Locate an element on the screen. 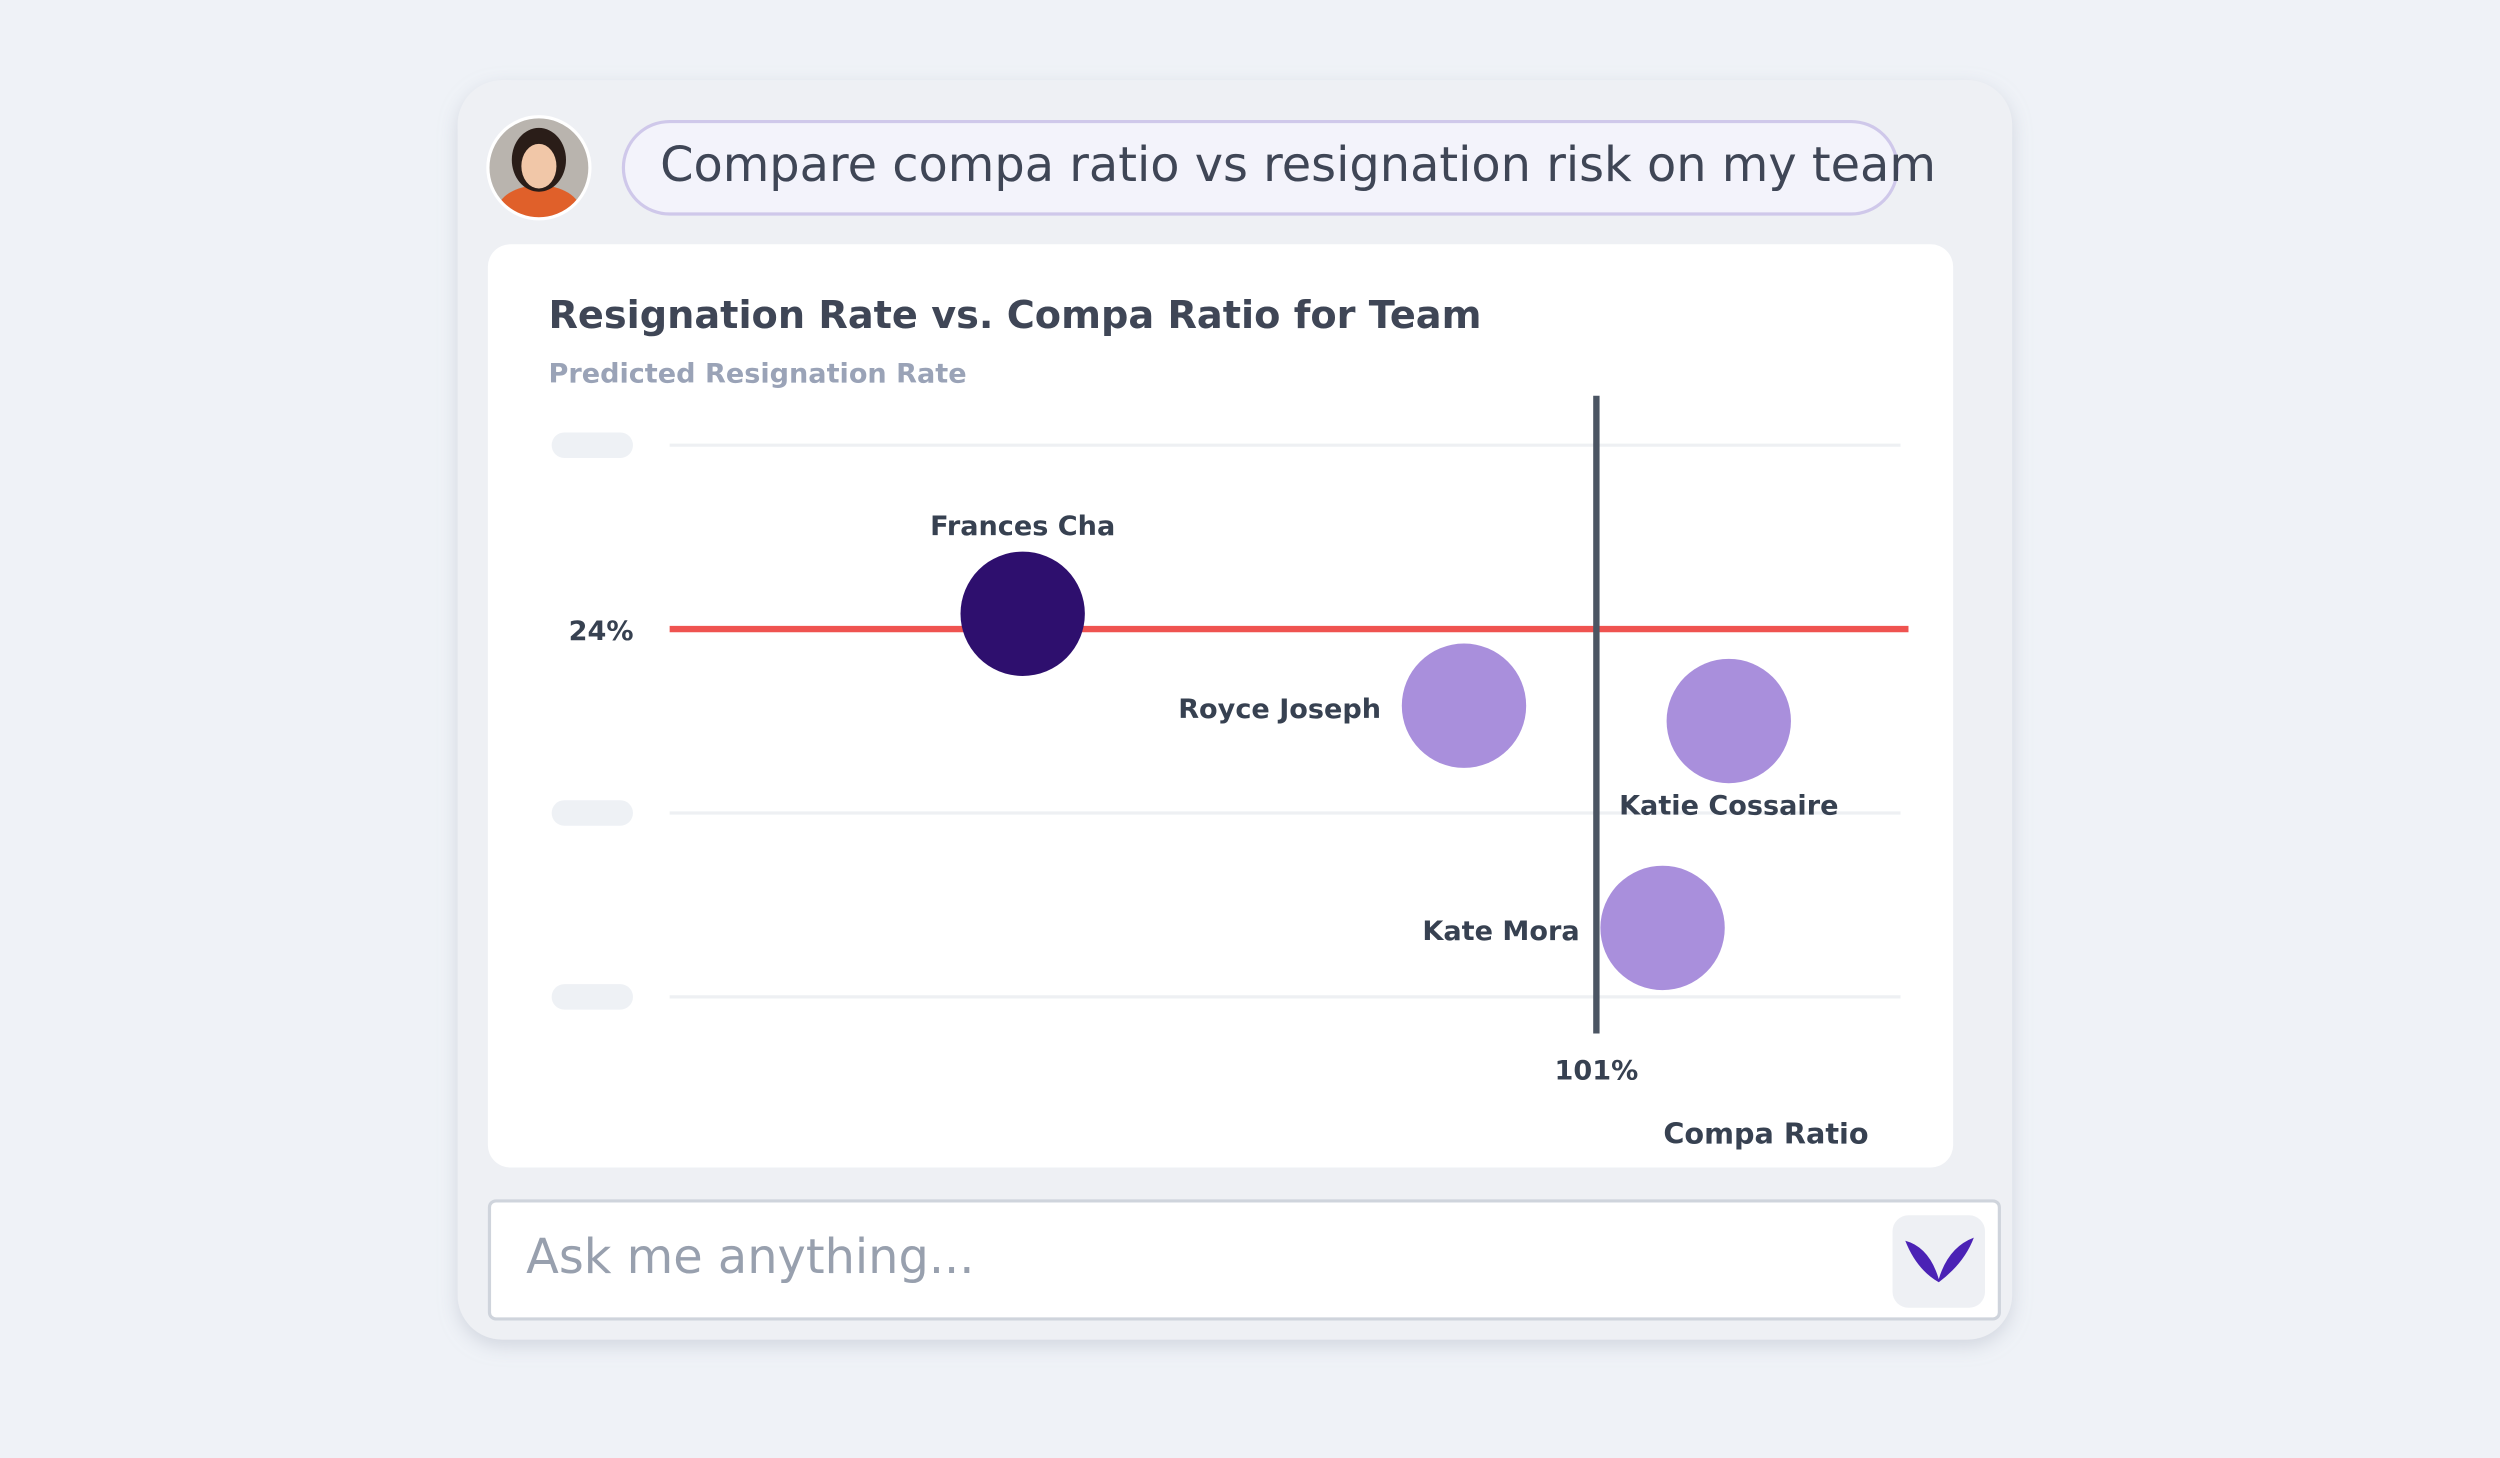 The height and width of the screenshot is (1458, 2500). point-label: Katie Cossaire is located at coordinates (1728, 806).